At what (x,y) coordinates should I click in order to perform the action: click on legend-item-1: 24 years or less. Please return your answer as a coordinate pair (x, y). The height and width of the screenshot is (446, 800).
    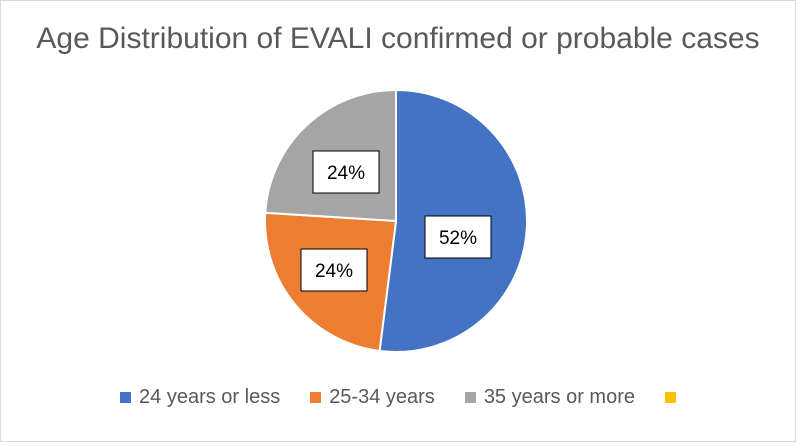
    Looking at the image, I should click on (200, 397).